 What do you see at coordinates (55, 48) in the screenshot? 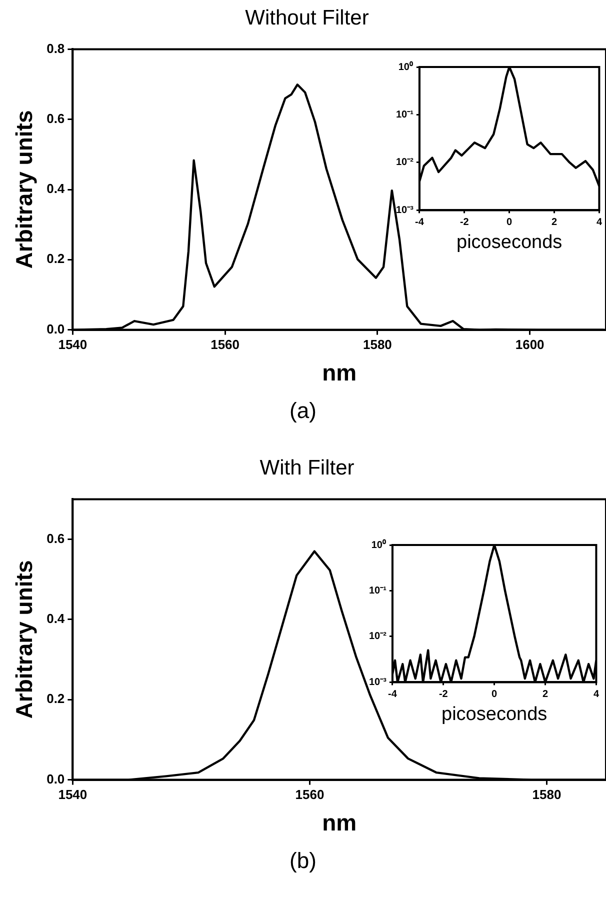
I see `y-tick-label: 0.8` at bounding box center [55, 48].